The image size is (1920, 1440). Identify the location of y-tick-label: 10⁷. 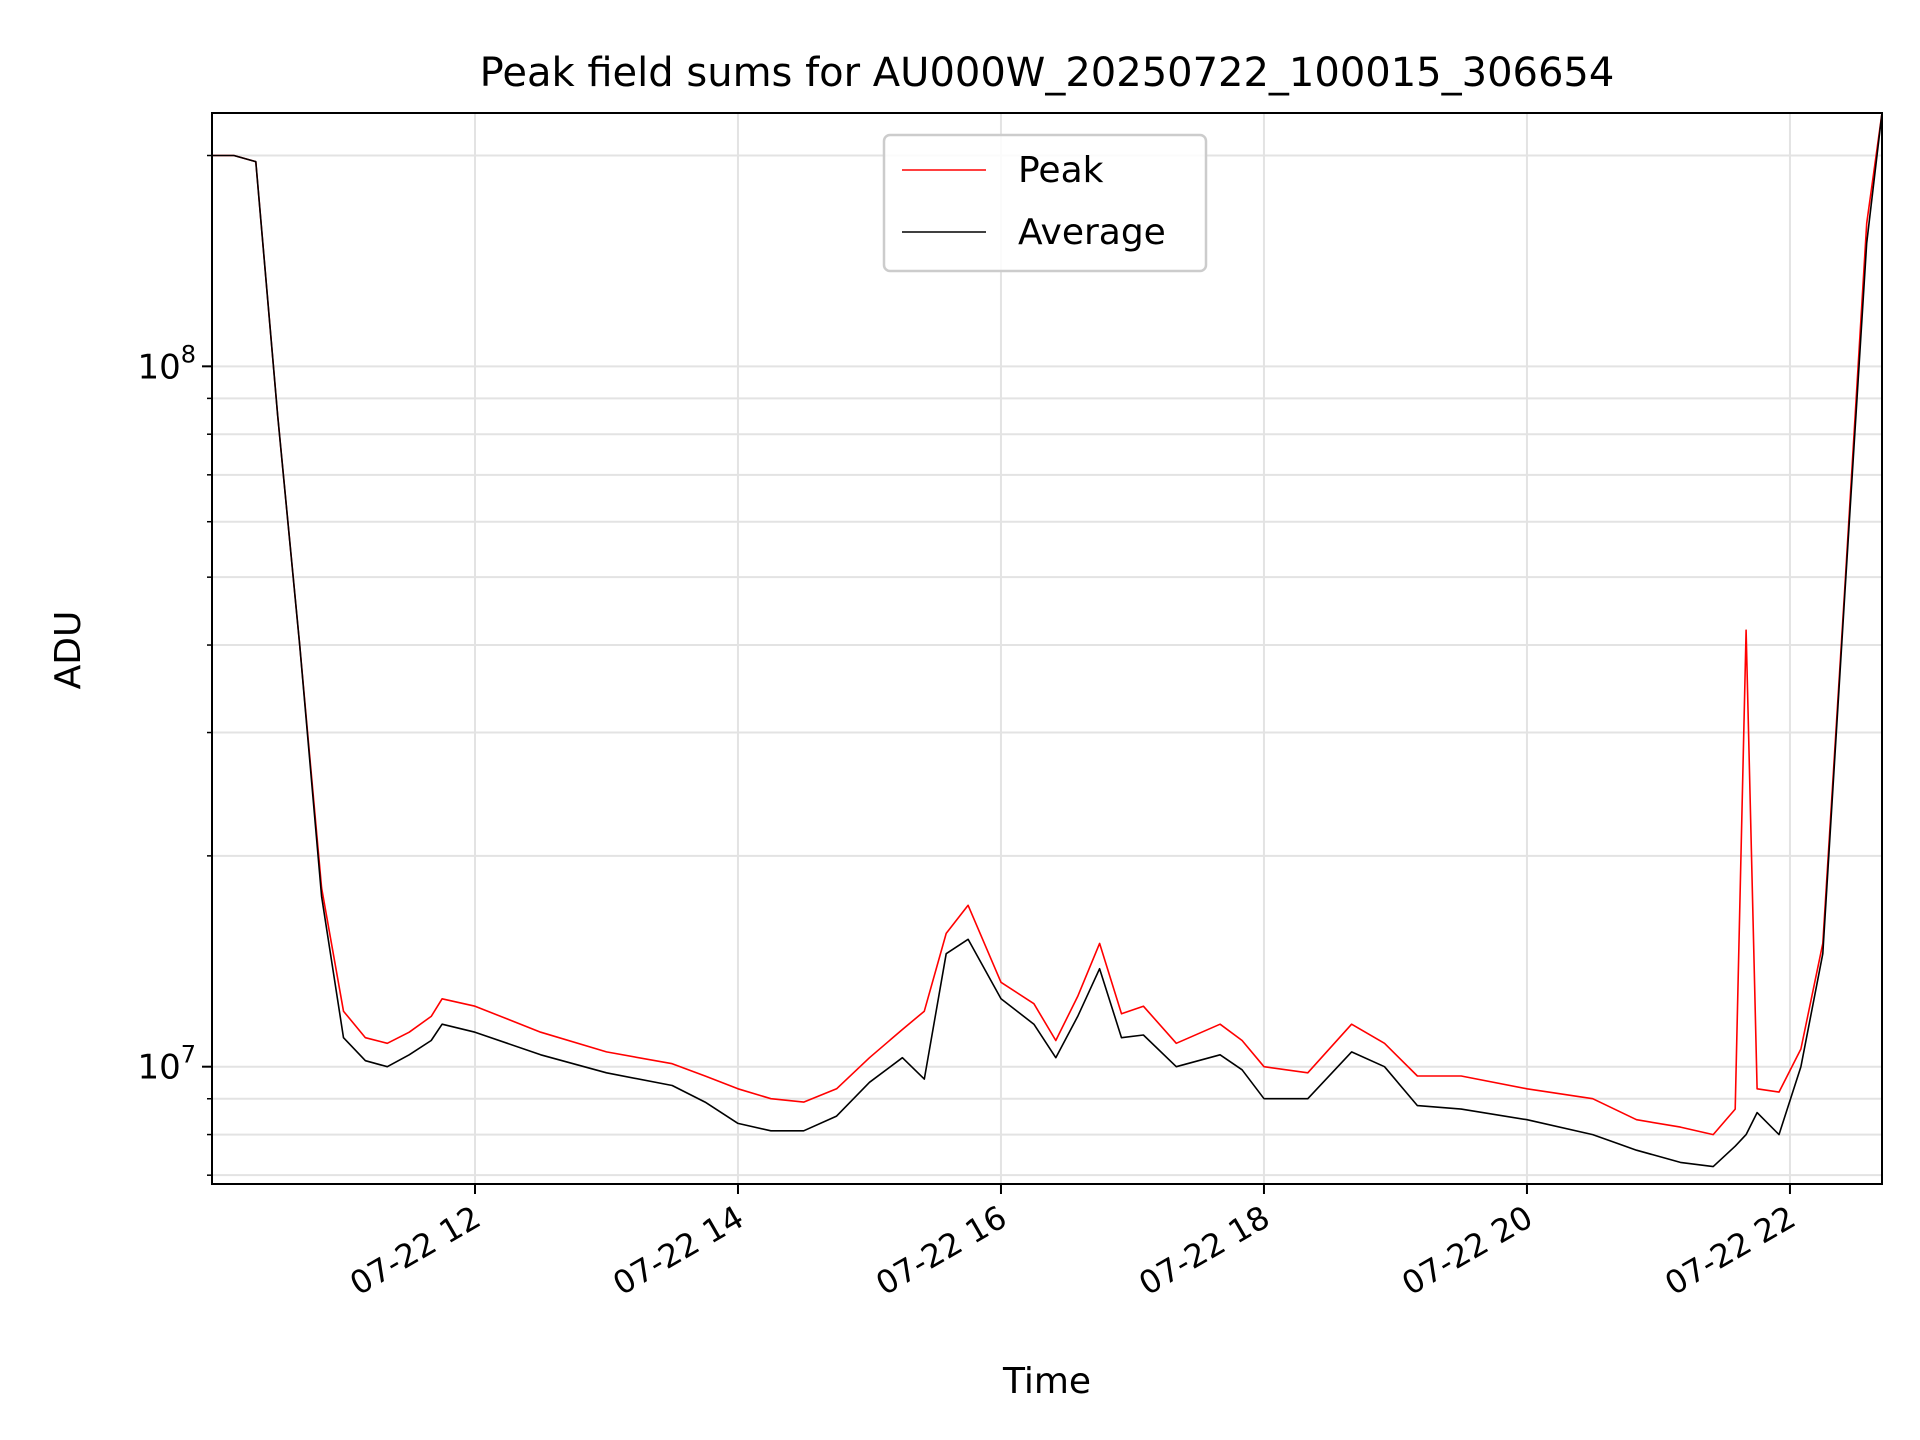
(166, 1064).